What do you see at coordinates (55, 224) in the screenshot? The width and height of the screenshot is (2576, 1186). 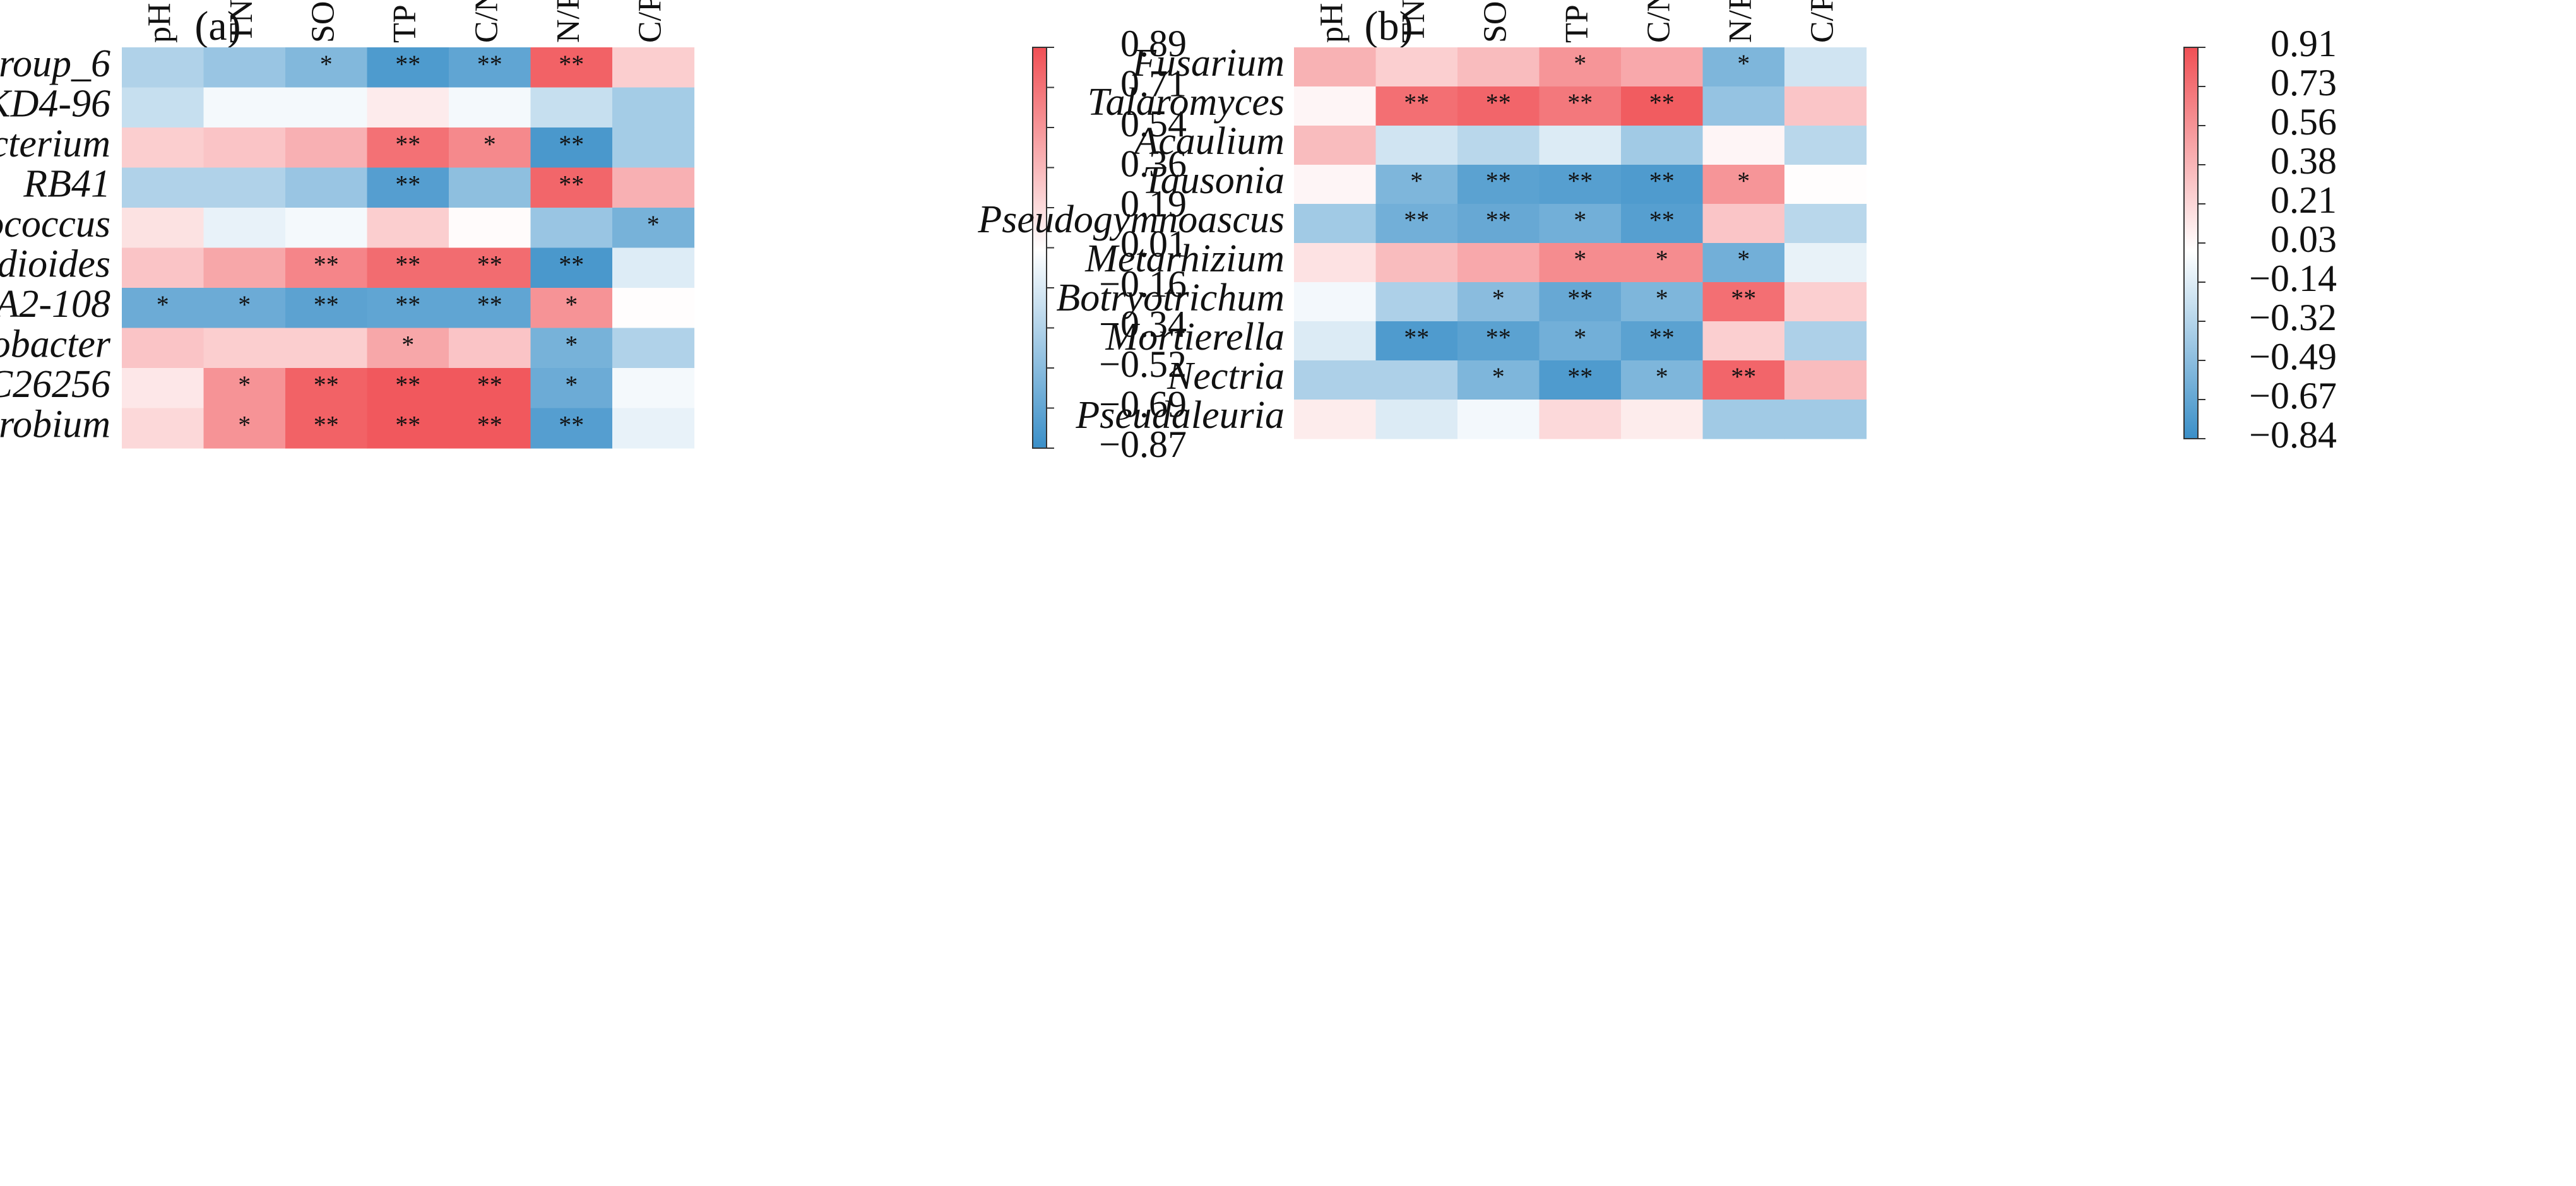 I see `row-label: Blastococcus` at bounding box center [55, 224].